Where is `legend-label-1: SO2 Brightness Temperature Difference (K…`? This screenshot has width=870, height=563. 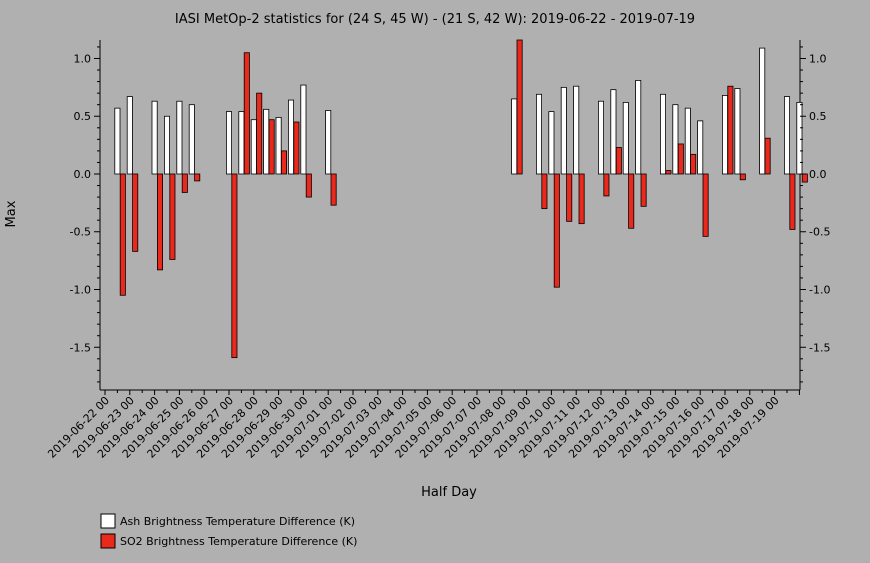
legend-label-1: SO2 Brightness Temperature Difference (K… is located at coordinates (238, 541).